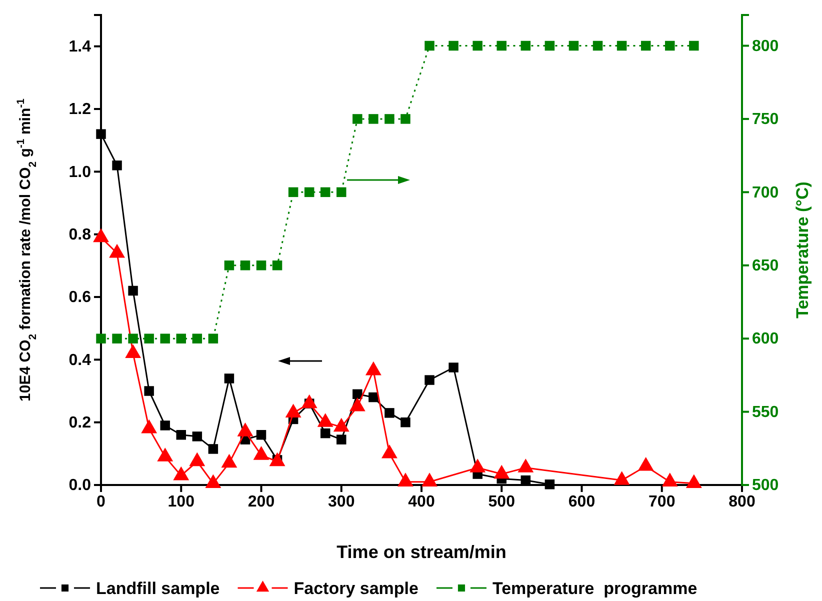 This screenshot has height=601, width=822. What do you see at coordinates (502, 501) in the screenshot?
I see `x-tick-label: 500` at bounding box center [502, 501].